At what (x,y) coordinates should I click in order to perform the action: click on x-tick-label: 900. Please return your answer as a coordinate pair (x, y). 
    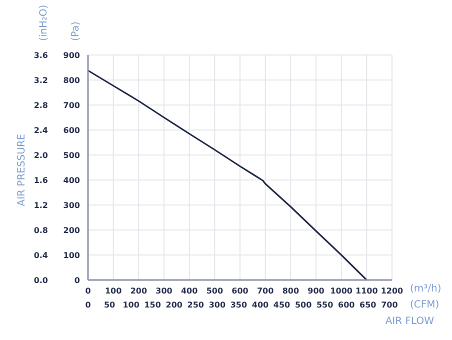
    Looking at the image, I should click on (316, 291).